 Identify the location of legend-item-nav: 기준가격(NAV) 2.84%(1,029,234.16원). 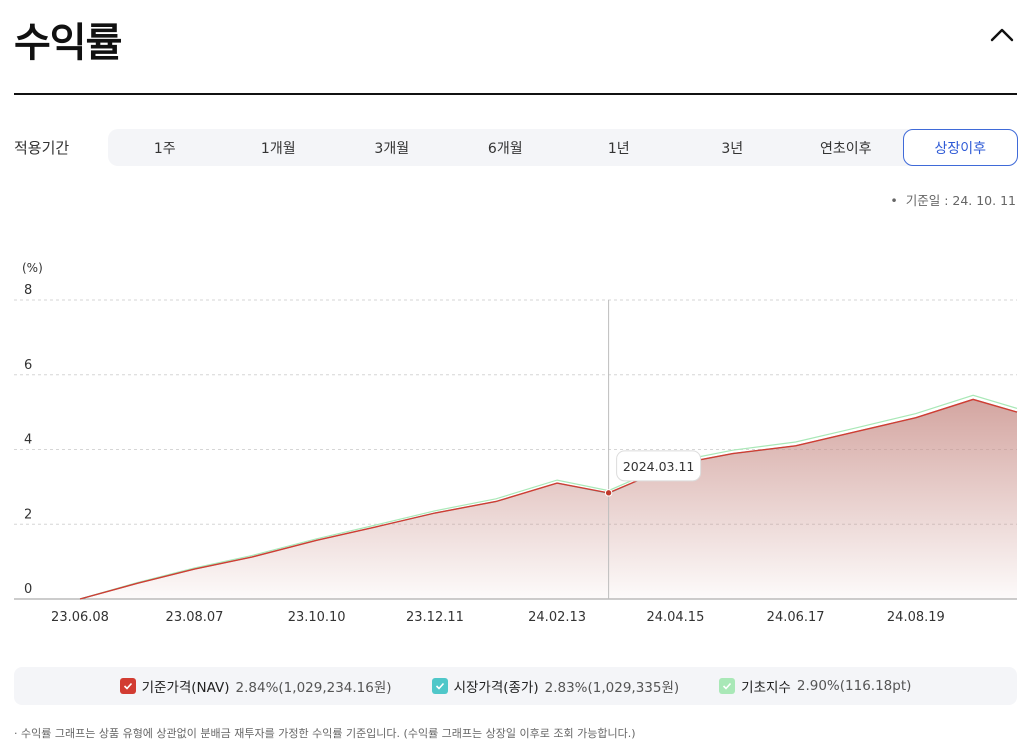
(255, 686).